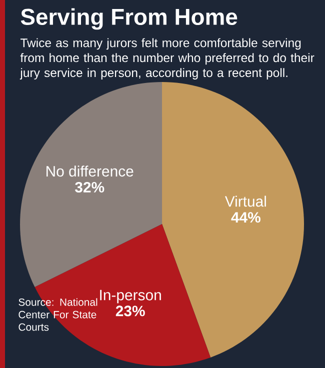  What do you see at coordinates (167, 59) in the screenshot?
I see `chart-subtitle: Twice as many jurors felt more comfortable serving from home than the number who preferred to do their jury service in person, according to a recent poll.` at bounding box center [167, 59].